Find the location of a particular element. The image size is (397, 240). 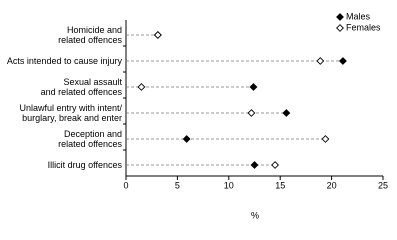

legend-label: Females is located at coordinates (363, 27).